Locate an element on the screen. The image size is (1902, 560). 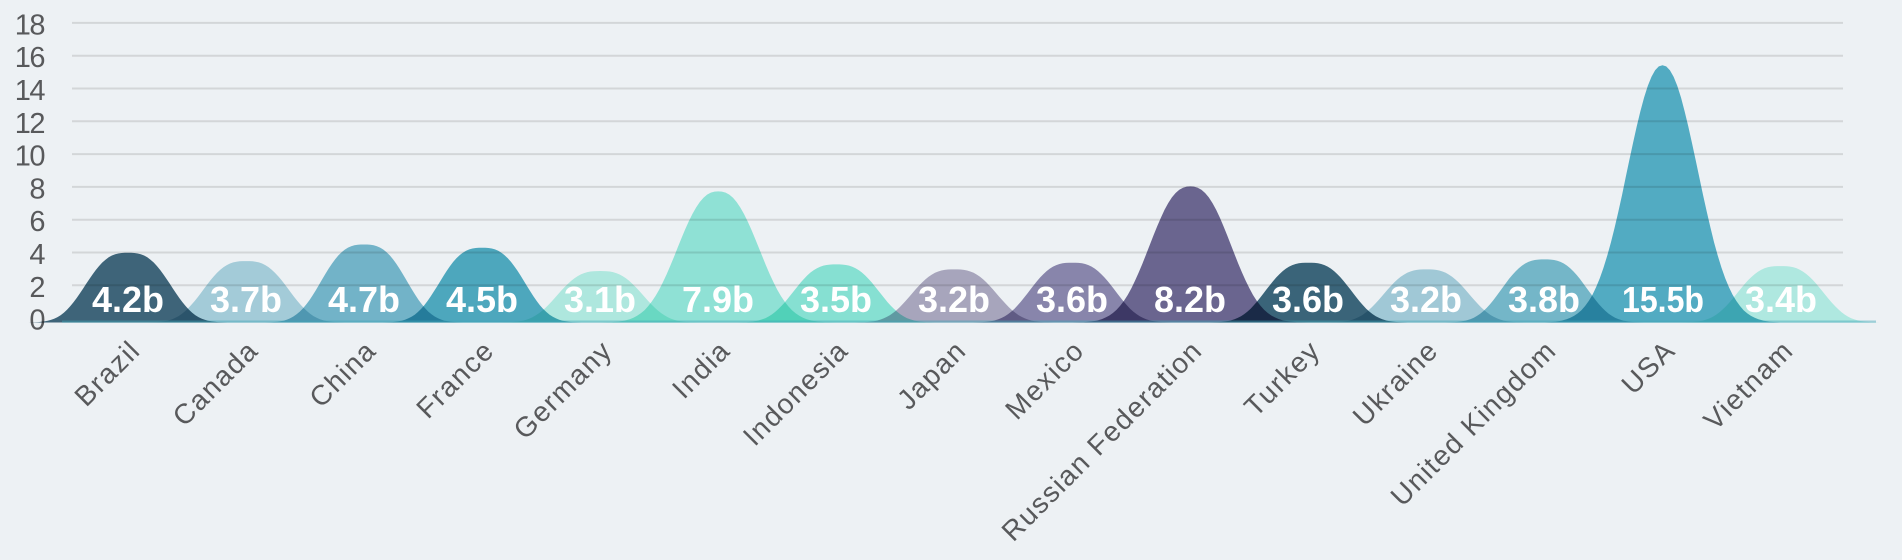
svg-text: 4.7b is located at coordinates (364, 299).